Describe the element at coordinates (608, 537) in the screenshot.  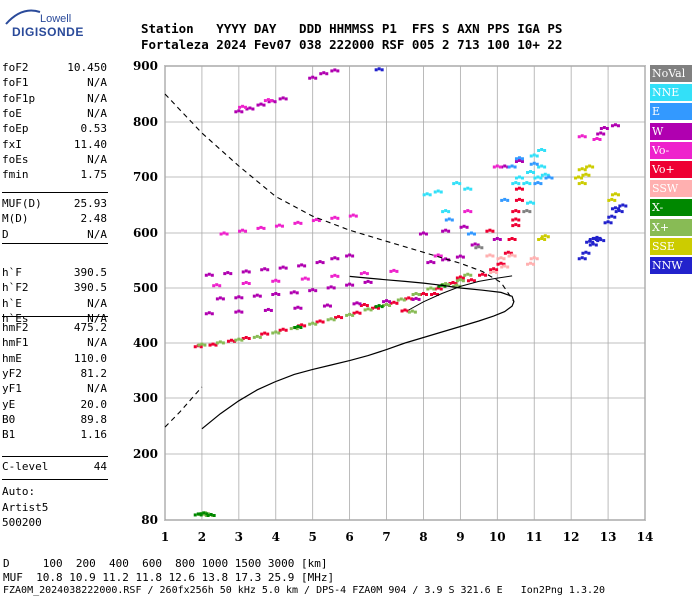
I see `x-tick-label: 13` at that location.